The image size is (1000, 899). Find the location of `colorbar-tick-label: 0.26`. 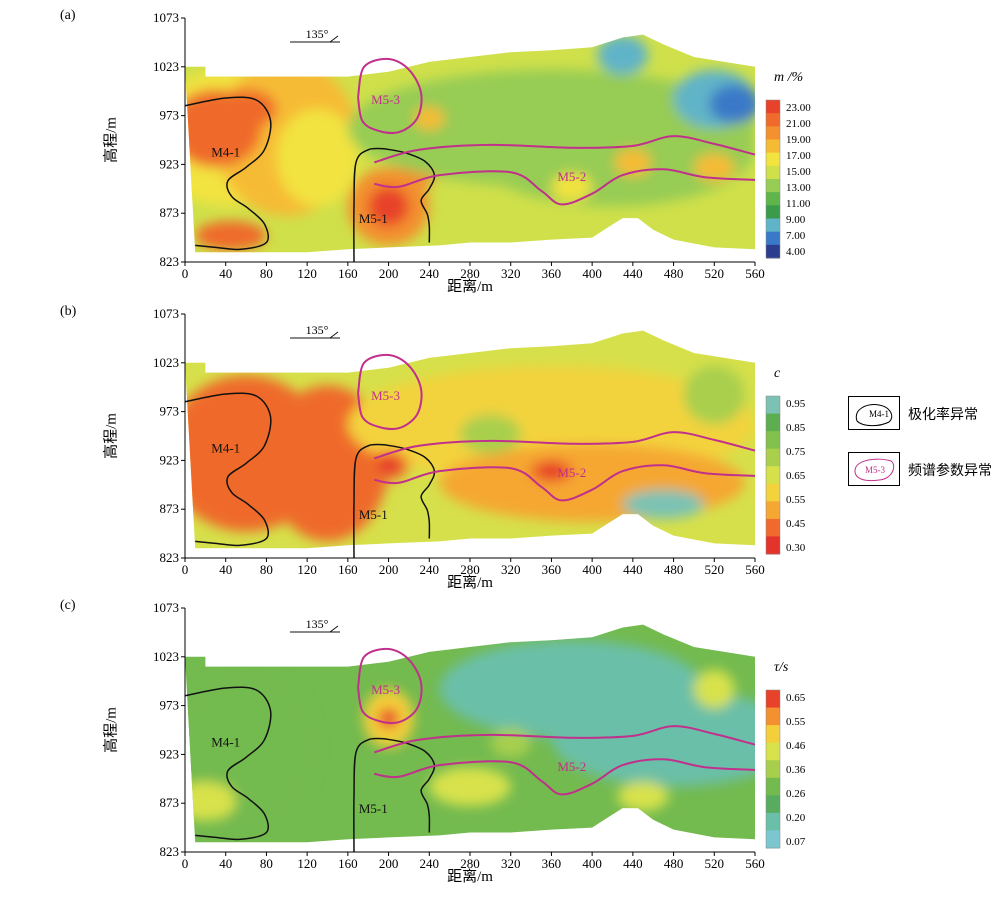

colorbar-tick-label: 0.26 is located at coordinates (796, 794).